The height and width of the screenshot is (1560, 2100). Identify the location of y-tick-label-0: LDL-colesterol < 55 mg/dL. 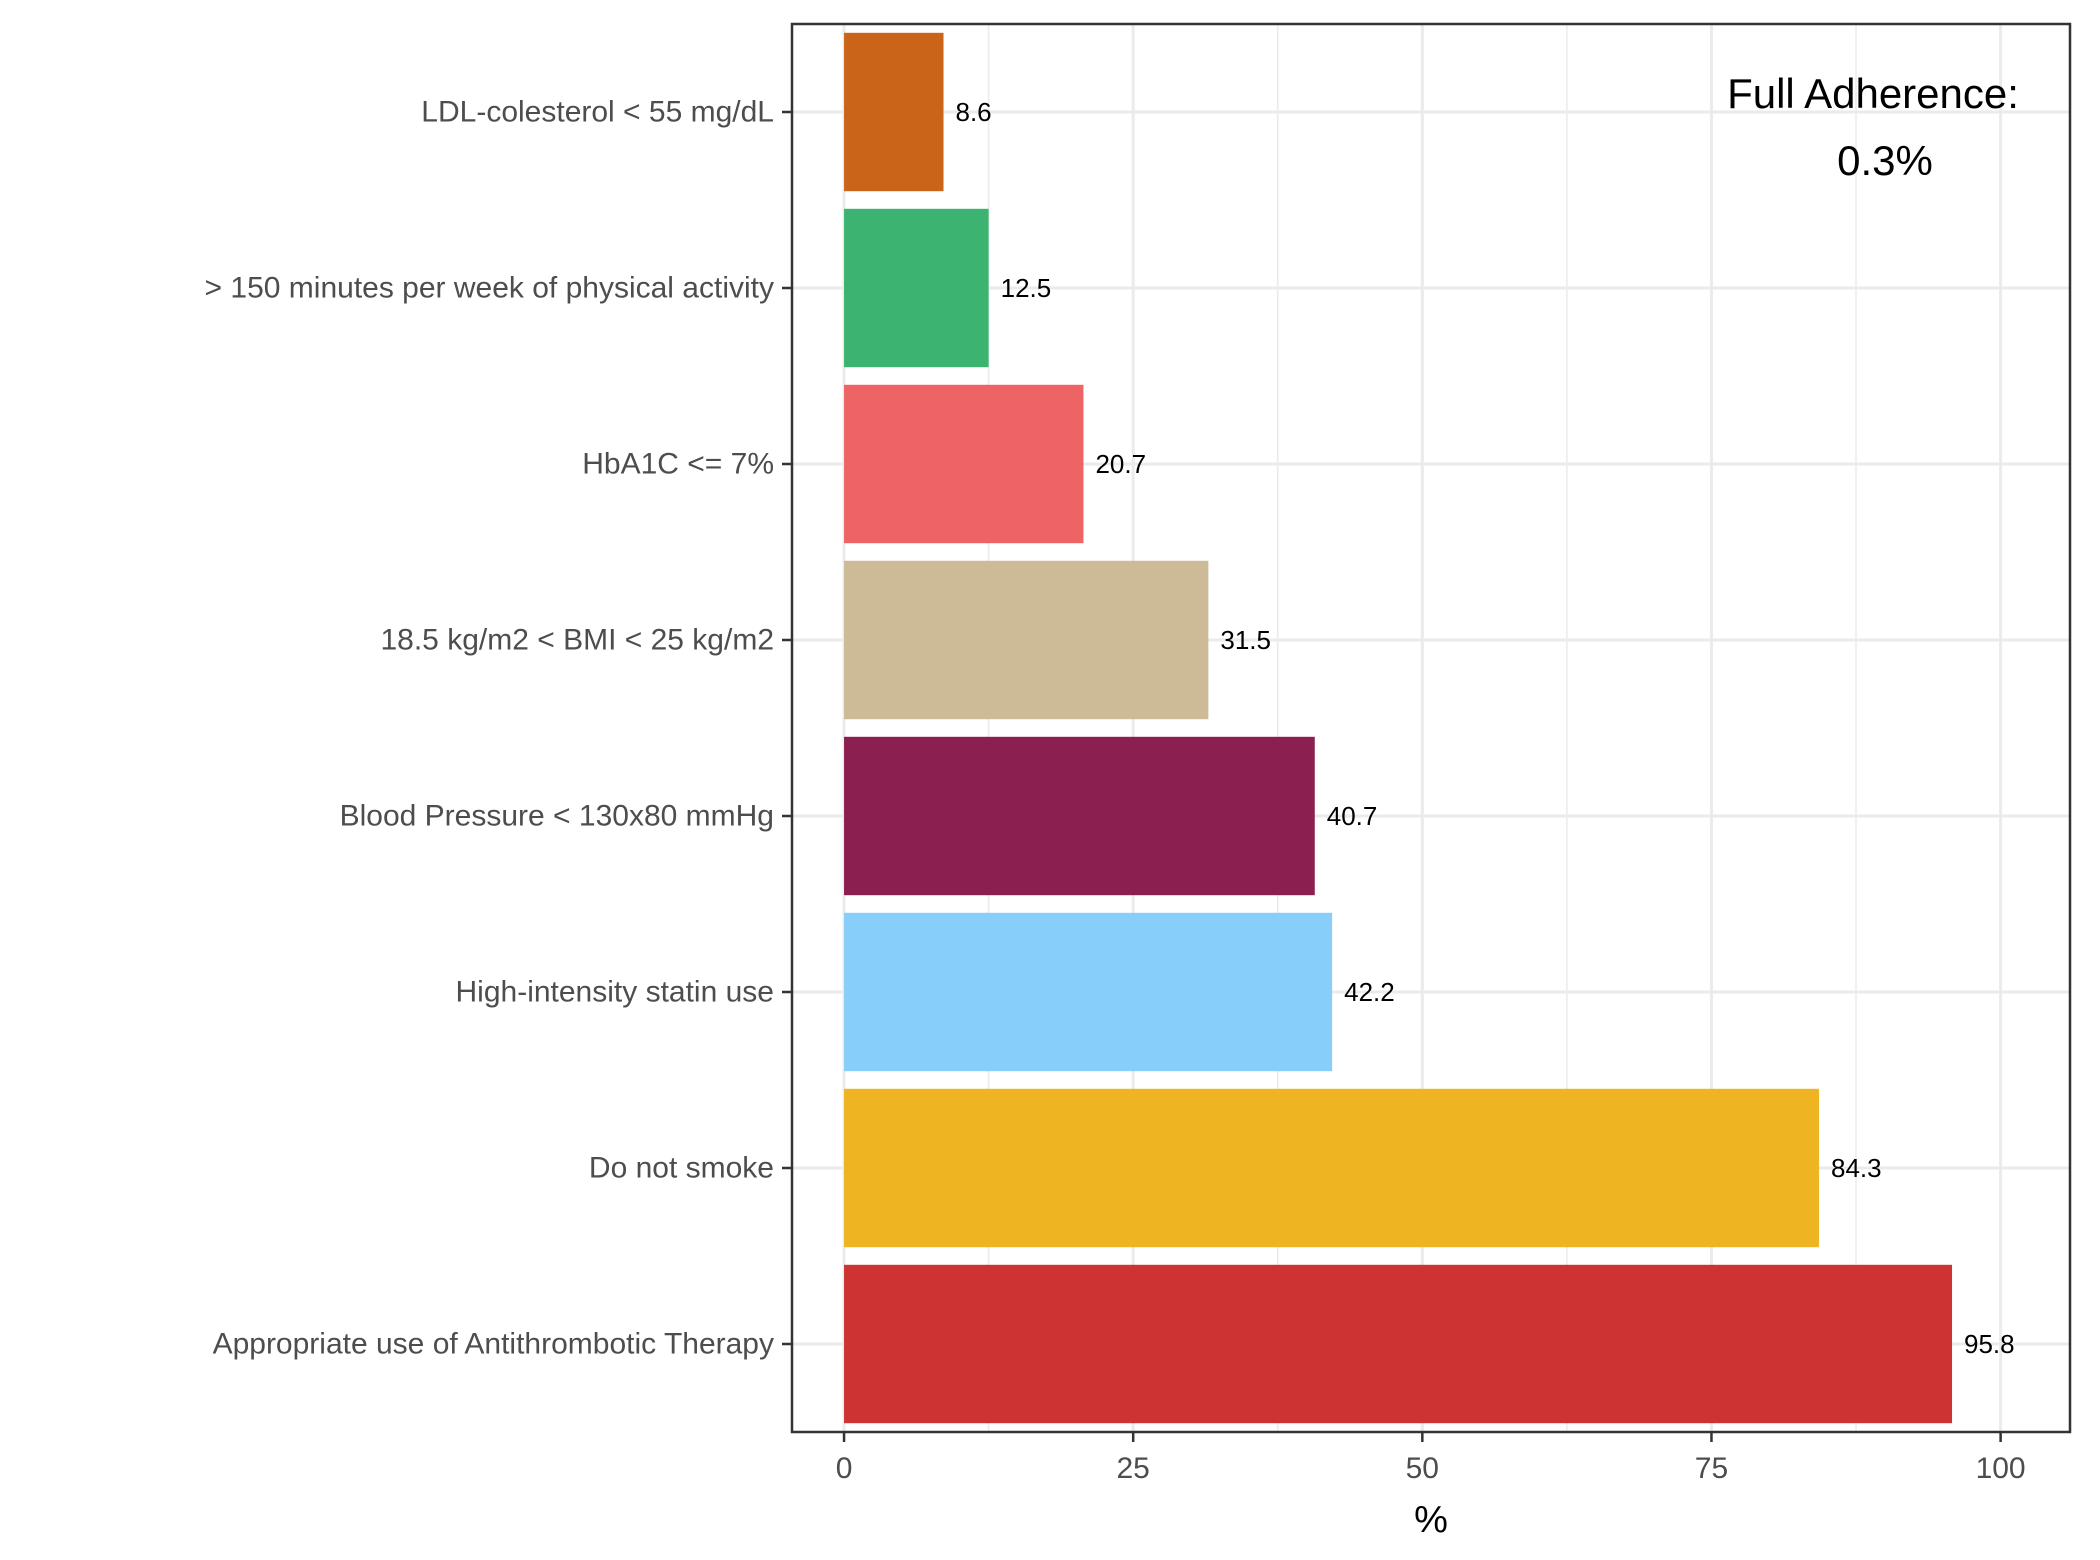
(597, 112).